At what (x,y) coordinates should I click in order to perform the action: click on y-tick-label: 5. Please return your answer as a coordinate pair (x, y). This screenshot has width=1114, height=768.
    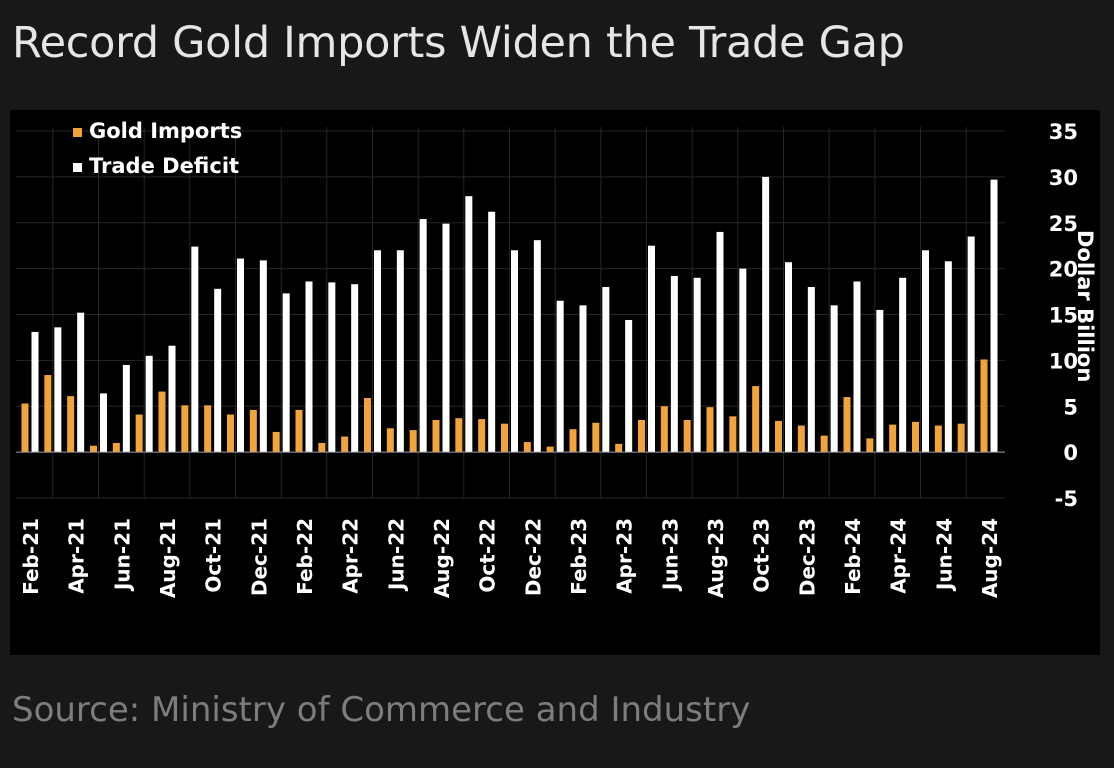
    Looking at the image, I should click on (1070, 407).